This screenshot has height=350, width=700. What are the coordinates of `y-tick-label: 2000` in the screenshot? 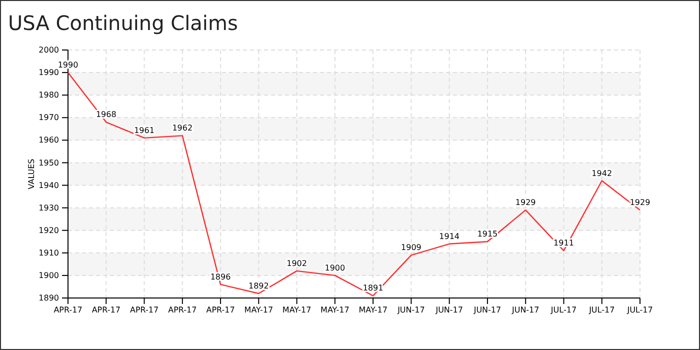 It's located at (48, 50).